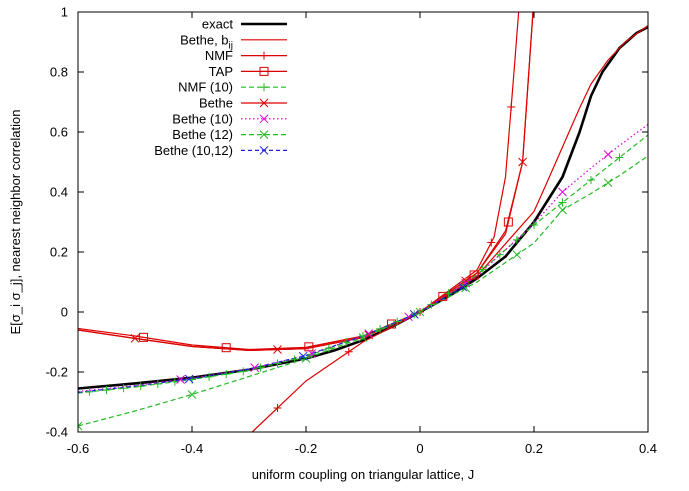 The width and height of the screenshot is (689, 491). I want to click on y-tick-label: 1, so click(64, 12).